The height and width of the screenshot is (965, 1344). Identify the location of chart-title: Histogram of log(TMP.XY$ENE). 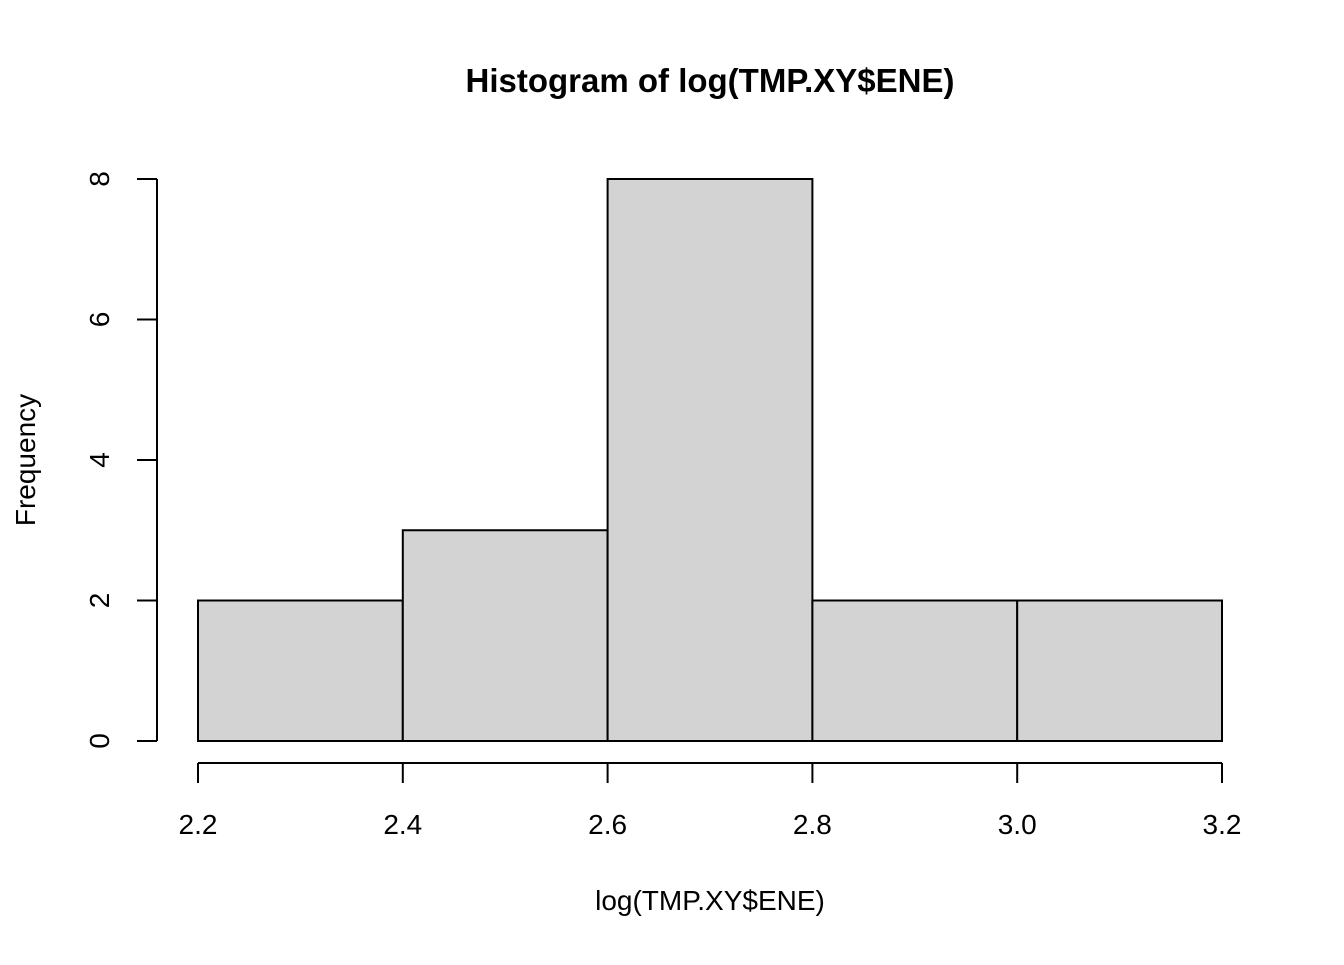
(710, 80).